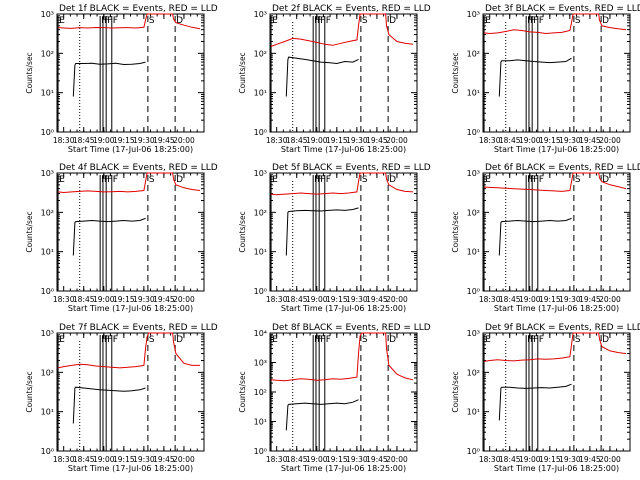 The image size is (640, 480). Describe the element at coordinates (138, 9) in the screenshot. I see `panel-title: Det 1f BLACK = Events, RED = LLD` at that location.